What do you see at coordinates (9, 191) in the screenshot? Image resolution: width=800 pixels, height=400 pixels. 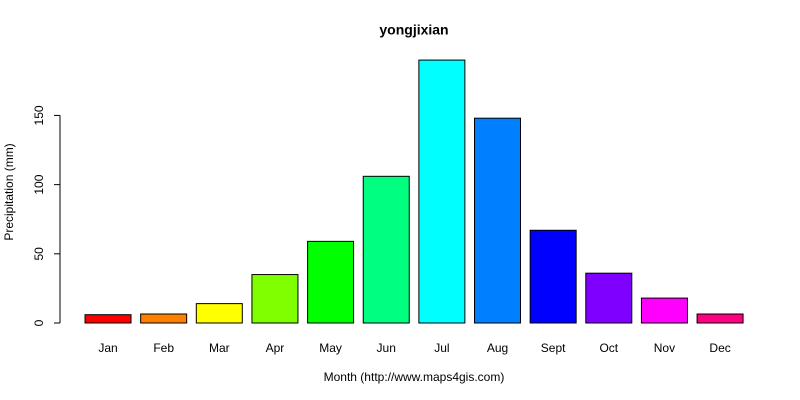 I see `y-axis-label: Precipitation (mm)` at bounding box center [9, 191].